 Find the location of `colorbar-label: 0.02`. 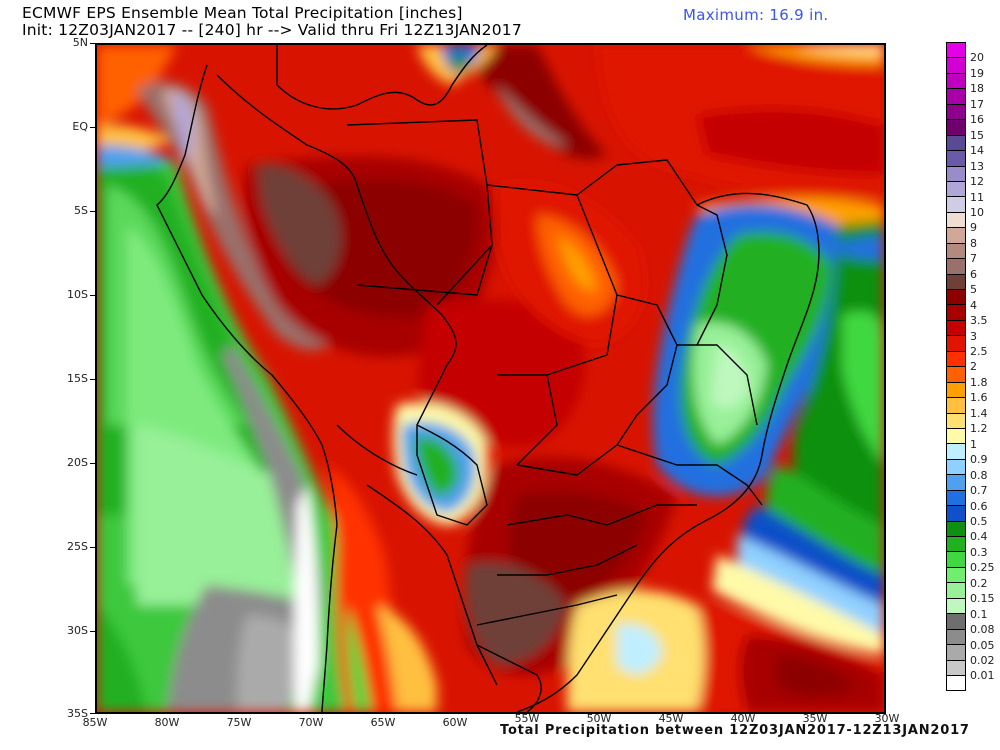

colorbar-label: 0.02 is located at coordinates (982, 660).